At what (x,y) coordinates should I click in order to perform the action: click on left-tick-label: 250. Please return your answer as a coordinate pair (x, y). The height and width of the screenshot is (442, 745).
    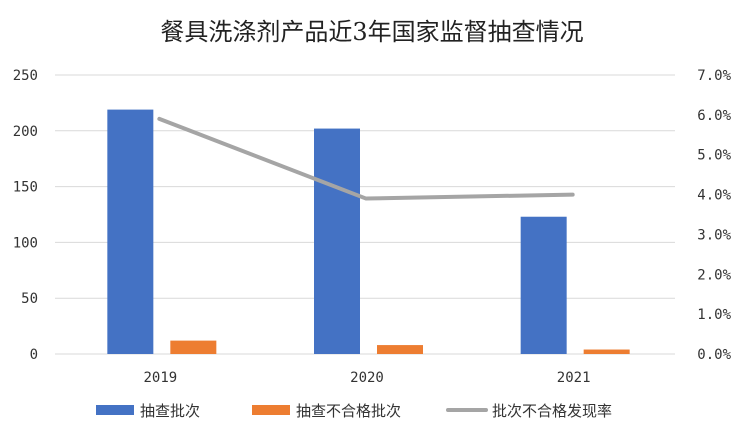
    Looking at the image, I should click on (25, 76).